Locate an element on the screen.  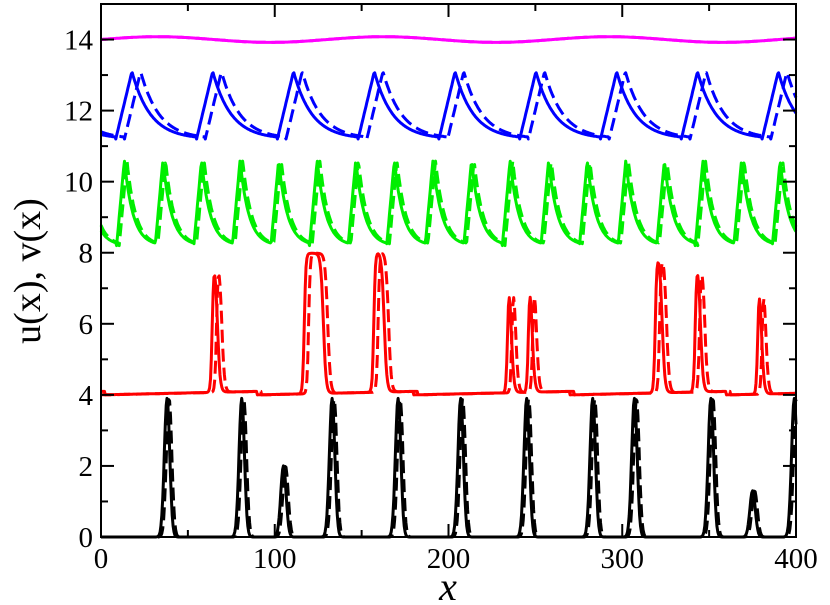
y-tick-label: 4 is located at coordinates (86, 396).